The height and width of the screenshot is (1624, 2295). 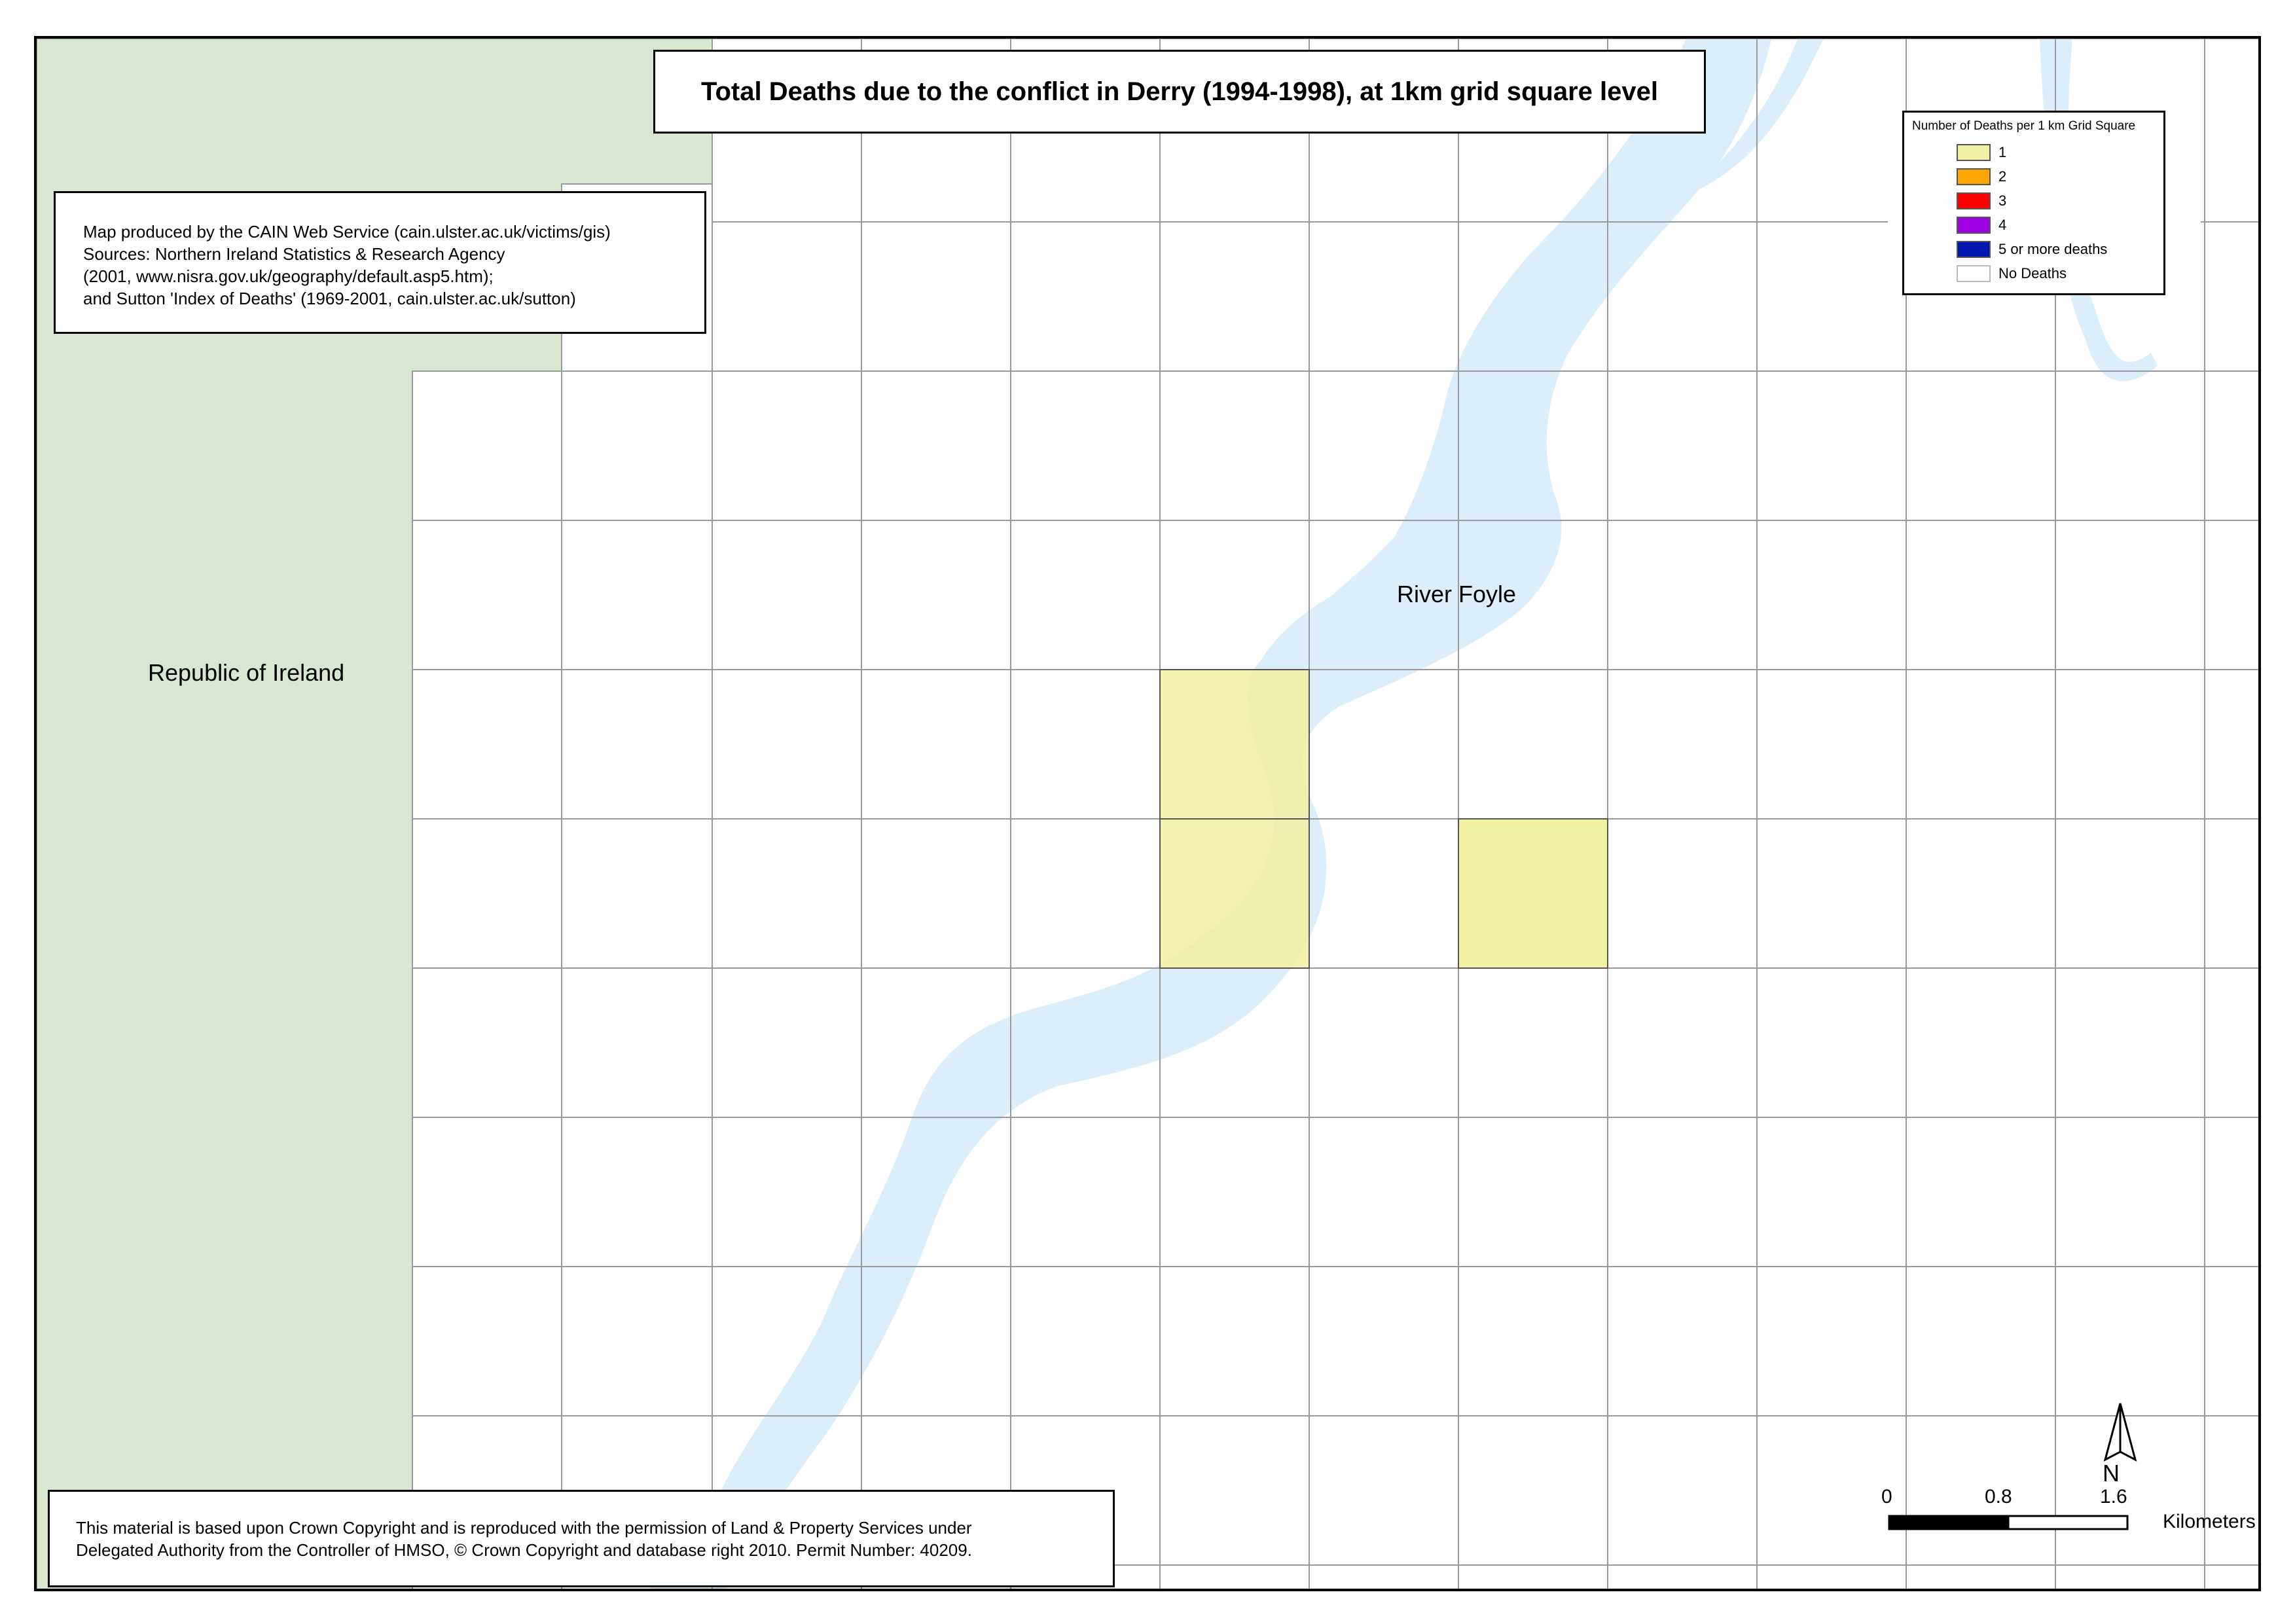 I want to click on north-letter: N, so click(x=2111, y=1473).